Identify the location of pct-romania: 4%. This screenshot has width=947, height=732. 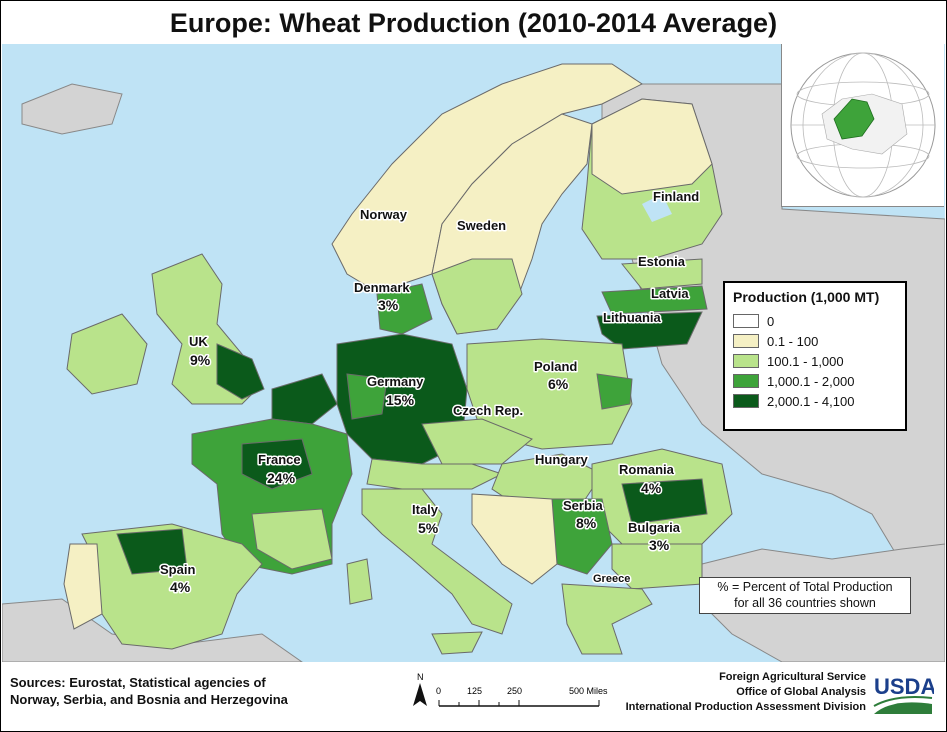
(651, 488).